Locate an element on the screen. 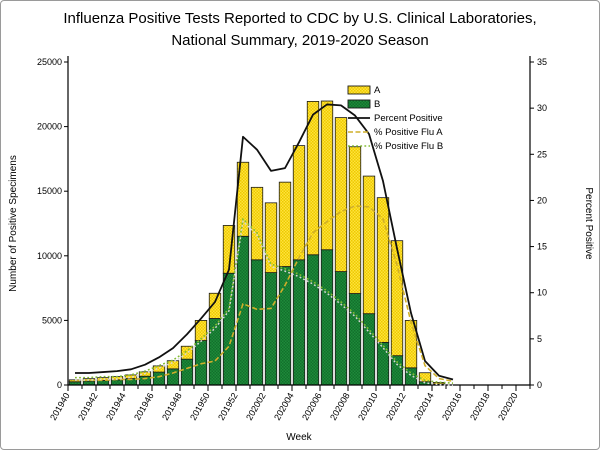 The width and height of the screenshot is (600, 450). legend-label: A is located at coordinates (377, 90).